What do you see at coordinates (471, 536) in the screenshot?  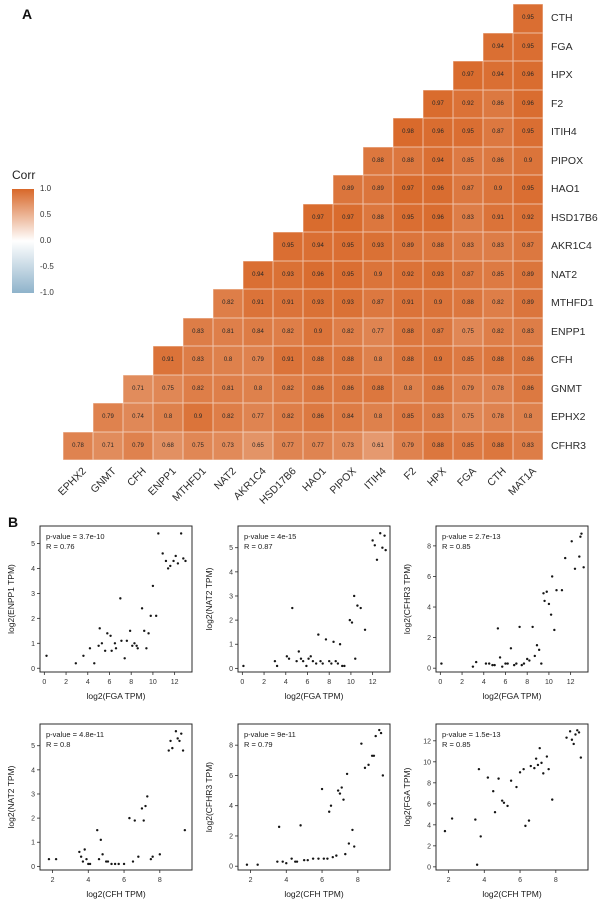 I see `p-value-annotation: p-value = 2.7e-13` at bounding box center [471, 536].